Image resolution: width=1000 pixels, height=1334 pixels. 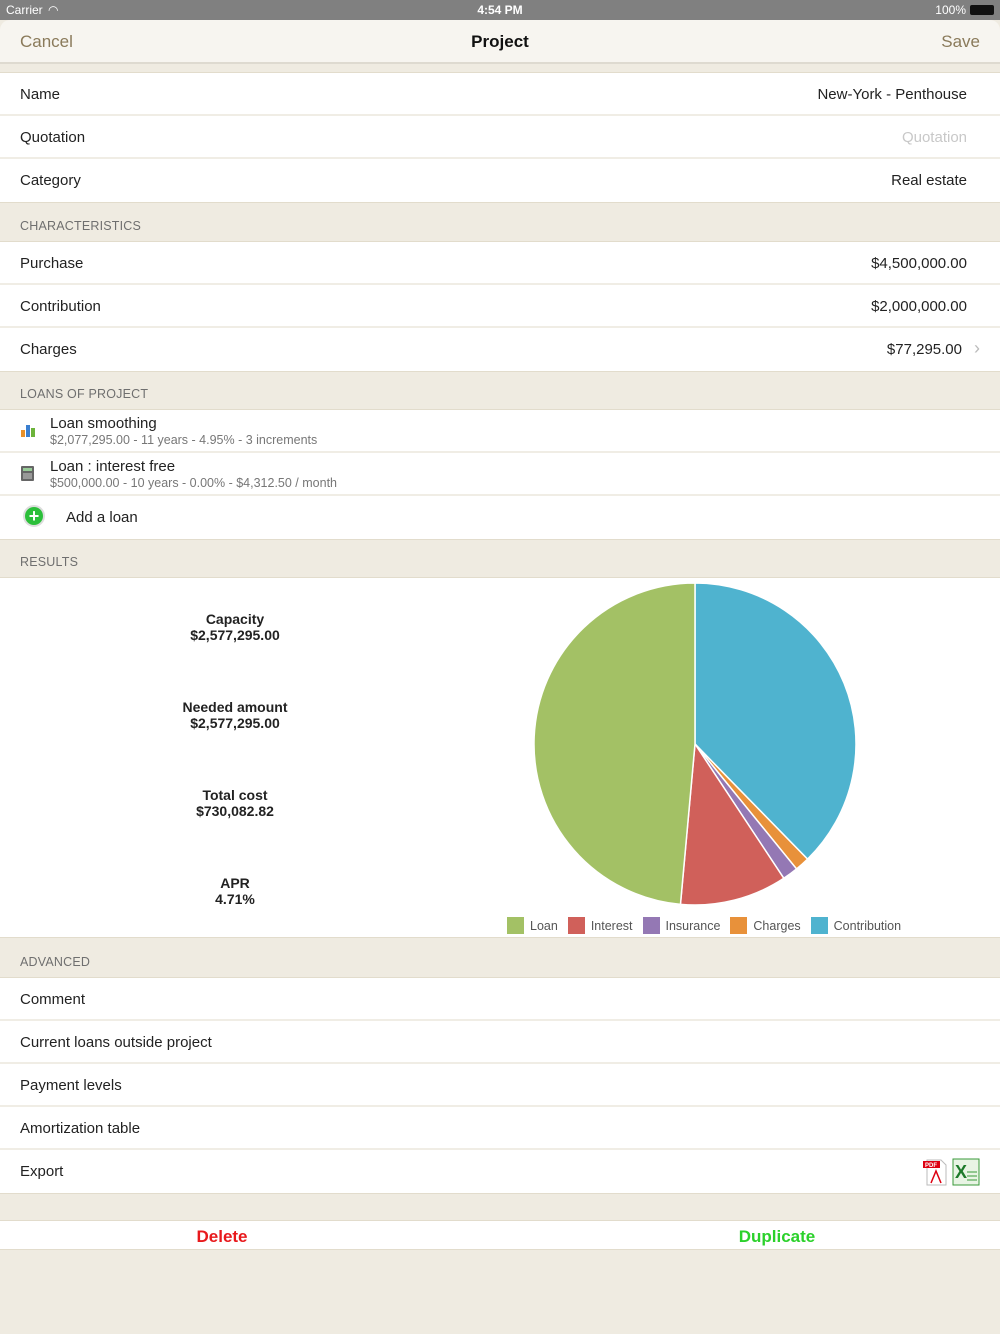 I want to click on legend-item-insurance: Insurance, so click(x=681, y=925).